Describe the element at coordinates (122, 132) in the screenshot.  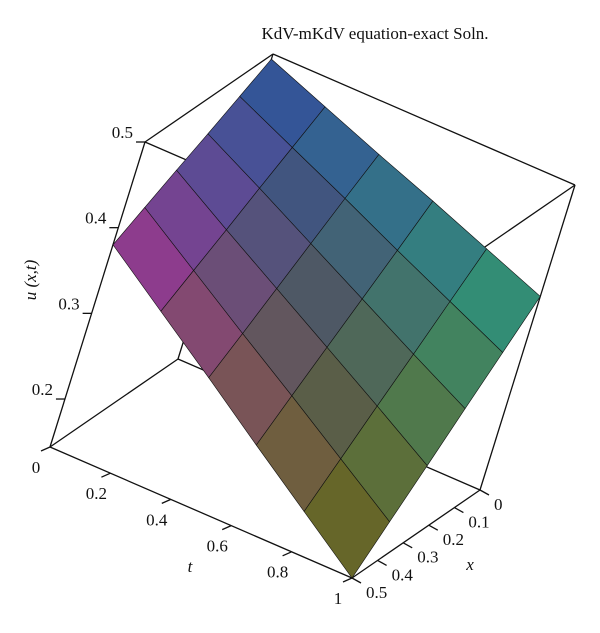
I see `z-tick-label: 0.5` at that location.